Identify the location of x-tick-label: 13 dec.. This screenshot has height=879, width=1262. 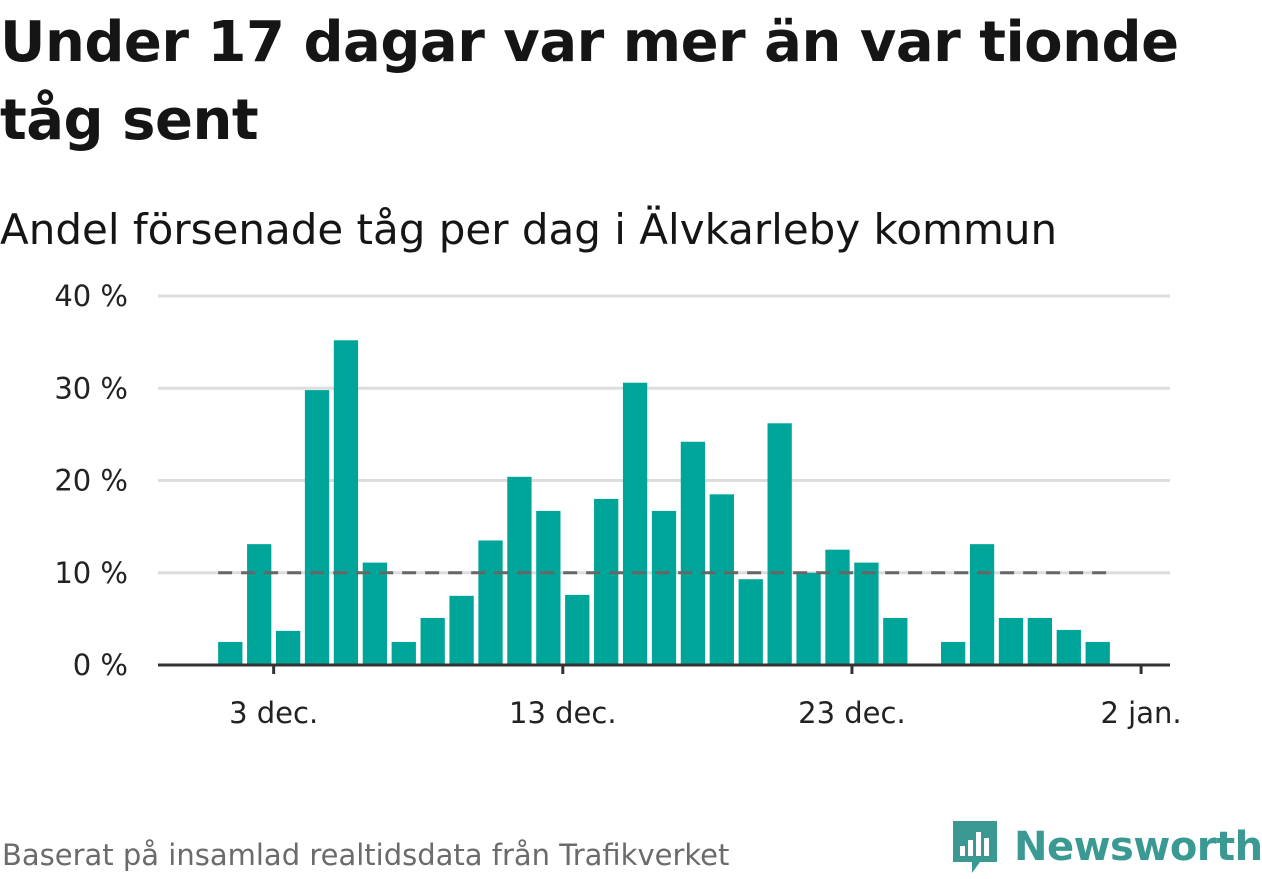
(563, 713).